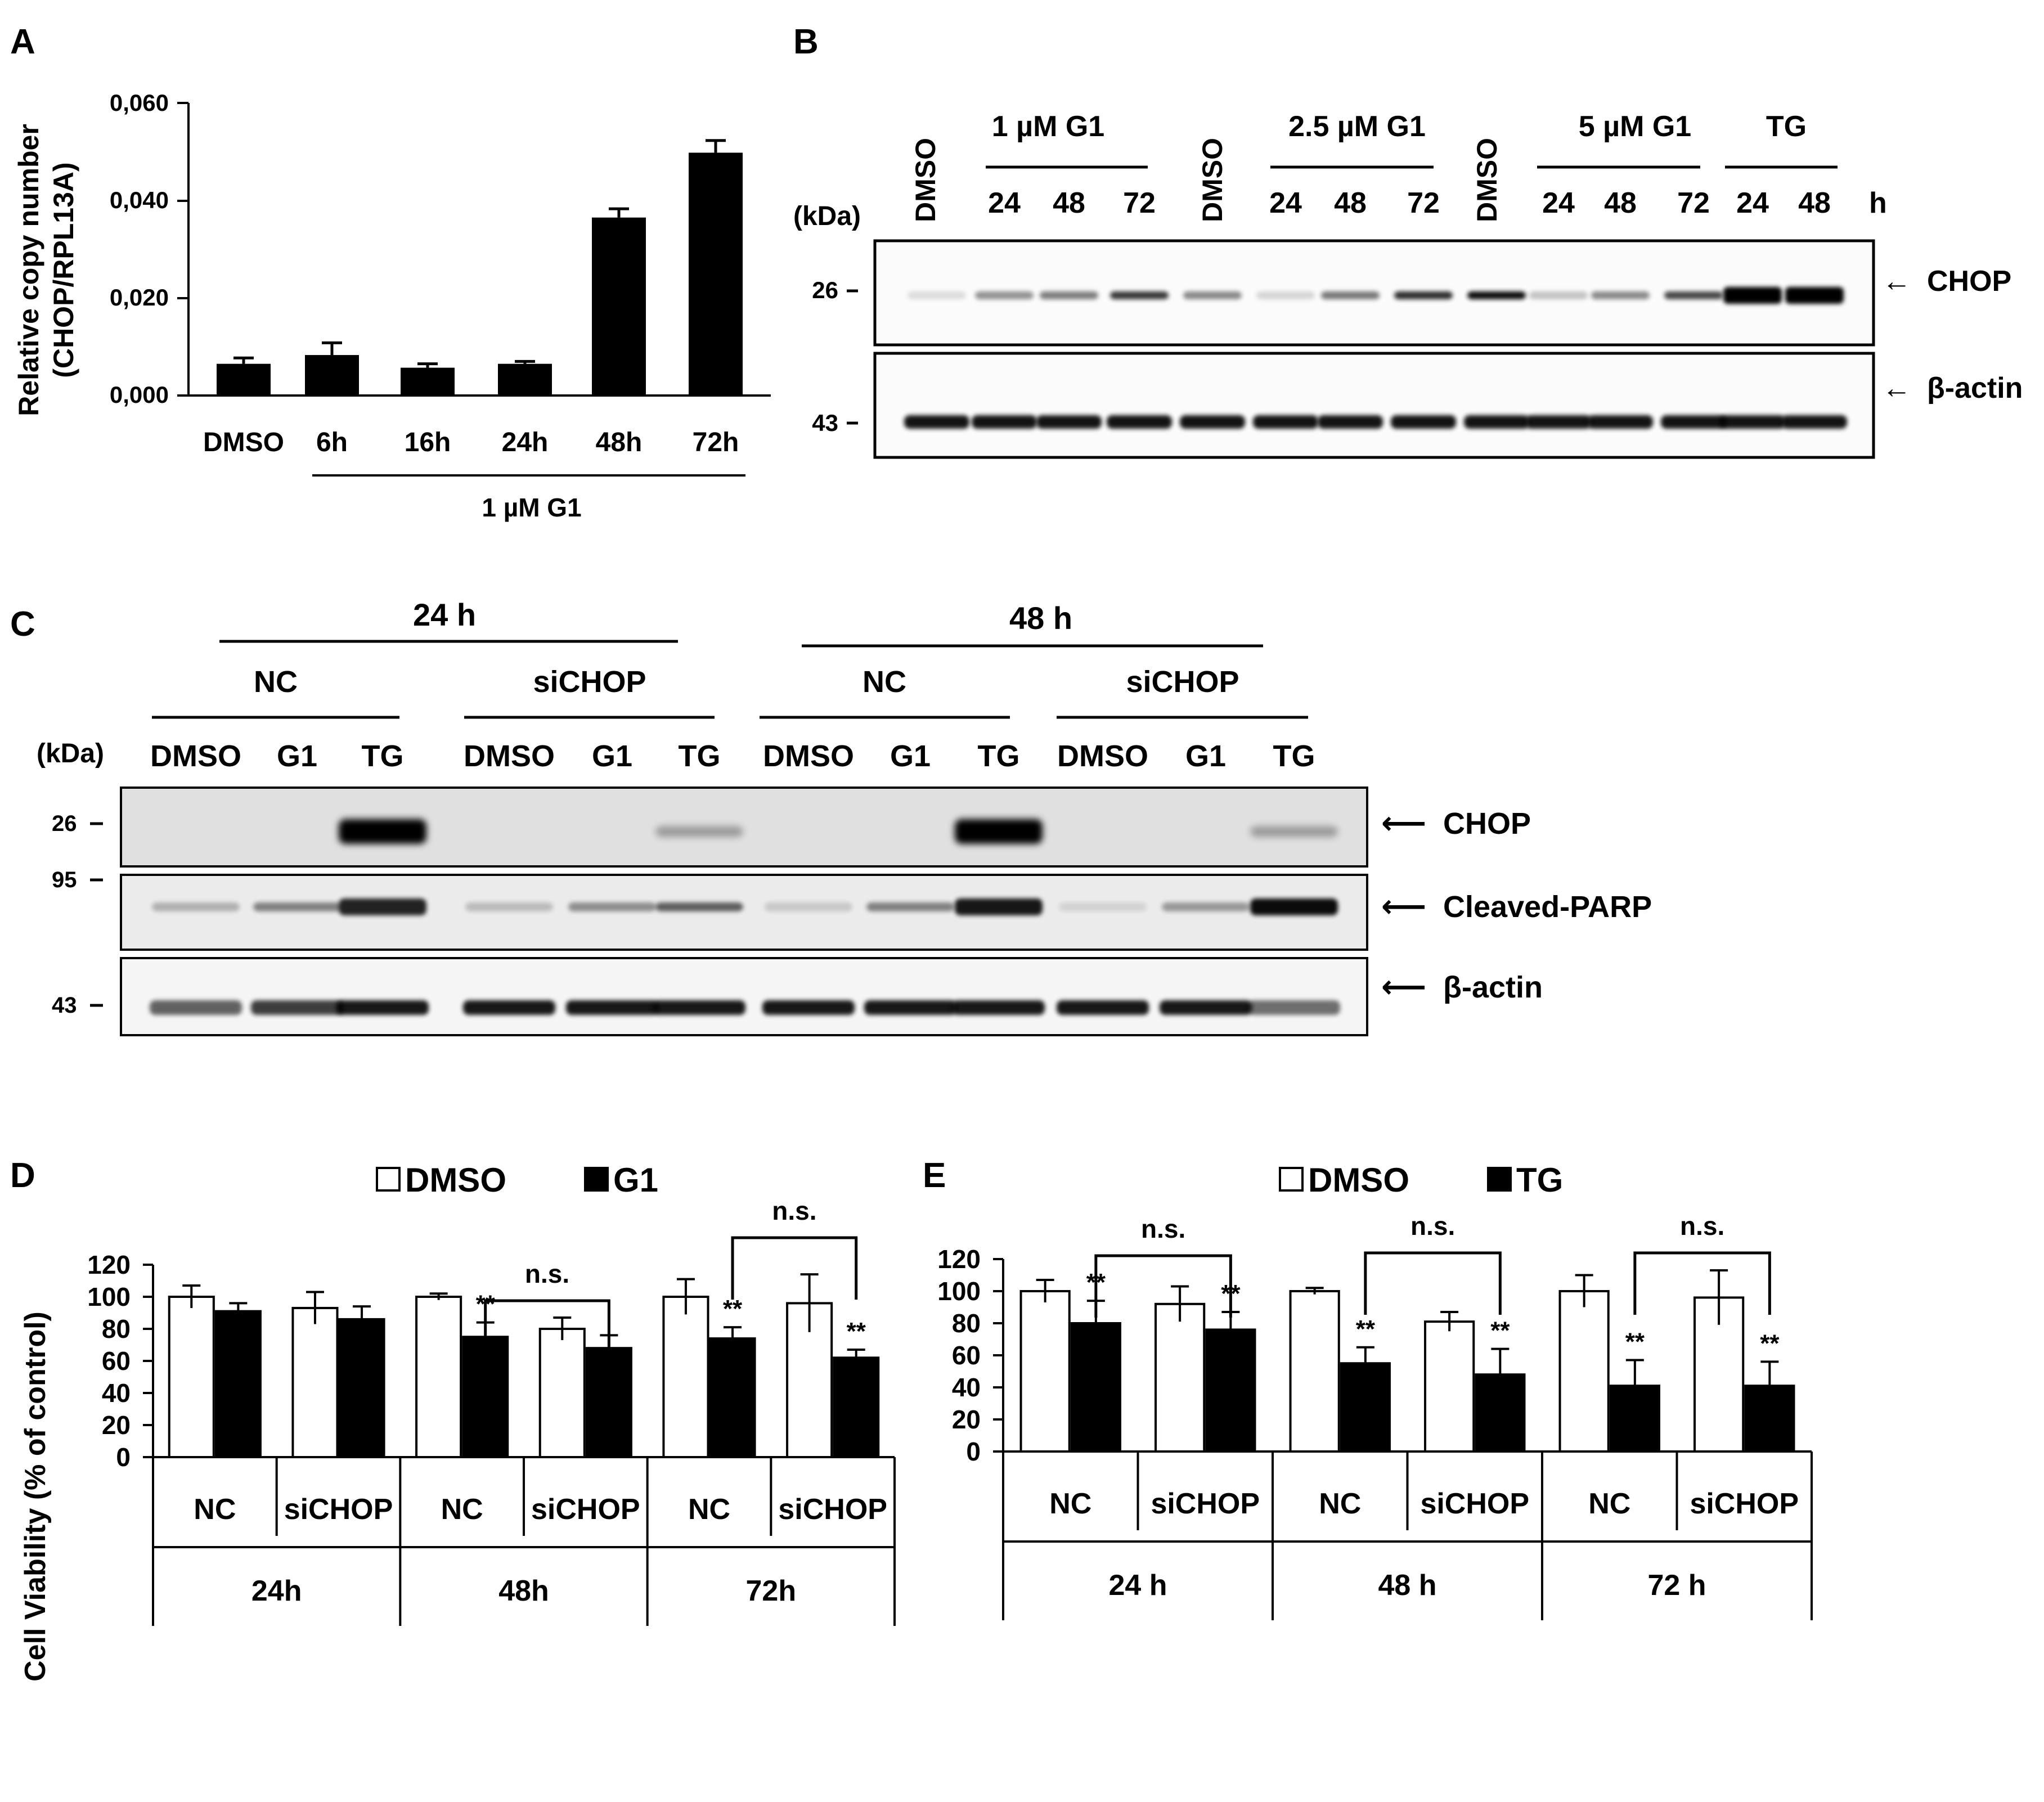 This screenshot has height=1802, width=2044. What do you see at coordinates (277, 1591) in the screenshot?
I see `time-label: 24h` at bounding box center [277, 1591].